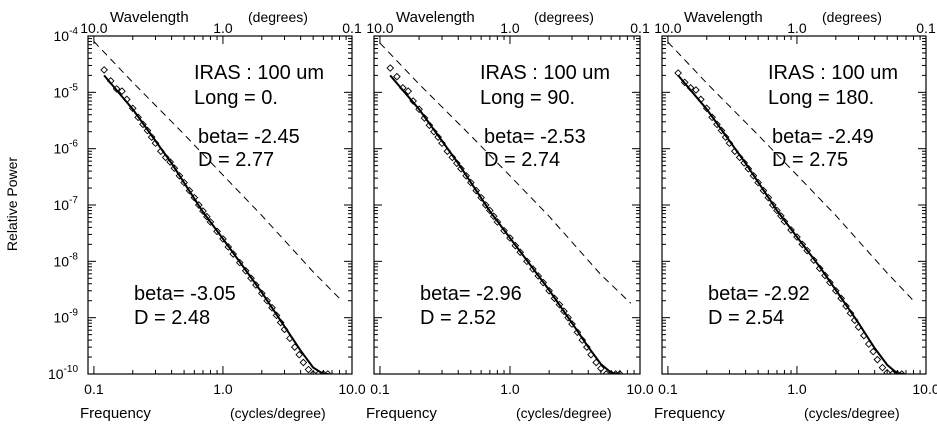 This screenshot has height=429, width=937. What do you see at coordinates (66, 148) in the screenshot?
I see `y-tick-label: 10⁻⁶` at bounding box center [66, 148].